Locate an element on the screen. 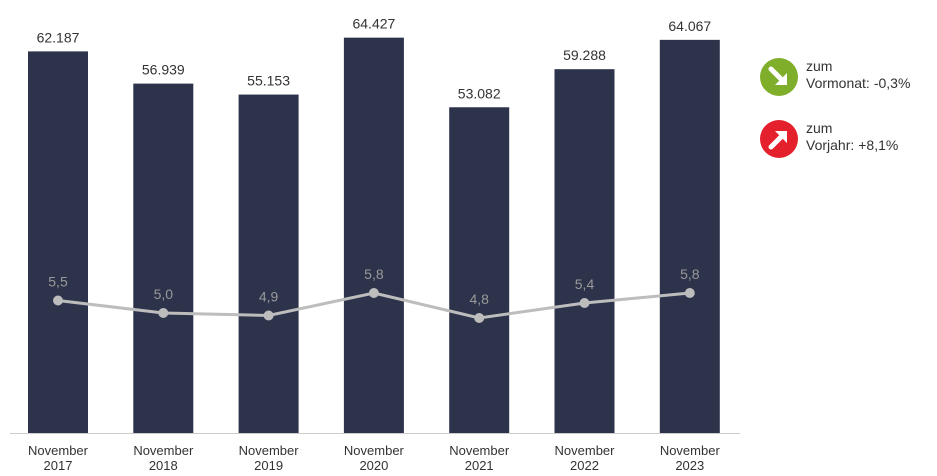 This screenshot has height=476, width=937. x-tick-label: November 2022 is located at coordinates (585, 458).